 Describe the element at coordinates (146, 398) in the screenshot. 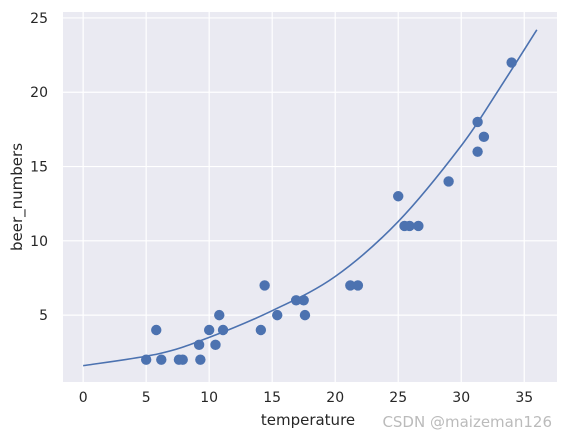

I see `x-tick-label: 5` at that location.